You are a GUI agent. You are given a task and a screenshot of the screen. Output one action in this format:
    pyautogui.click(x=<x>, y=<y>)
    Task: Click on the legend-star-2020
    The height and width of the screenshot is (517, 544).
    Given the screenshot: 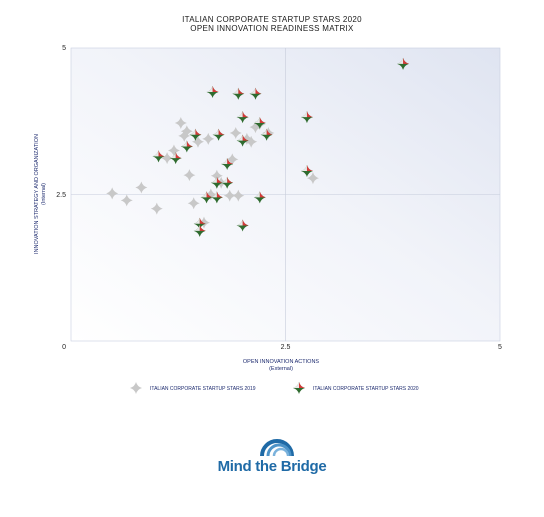 What is the action you would take?
    pyautogui.click(x=299, y=388)
    